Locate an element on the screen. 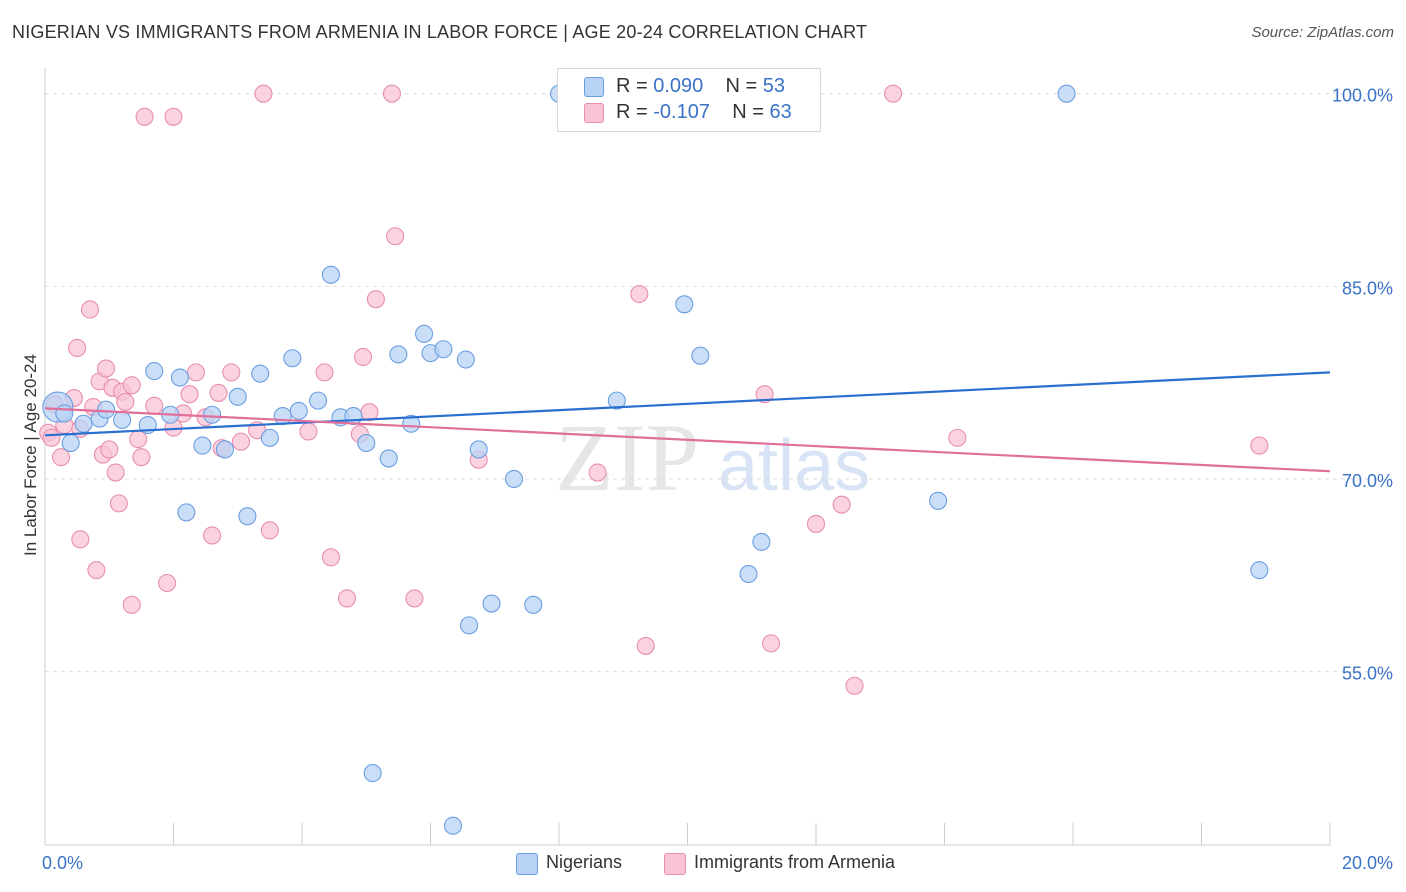  x-tick-label: 20.0% is located at coordinates (1367, 863).